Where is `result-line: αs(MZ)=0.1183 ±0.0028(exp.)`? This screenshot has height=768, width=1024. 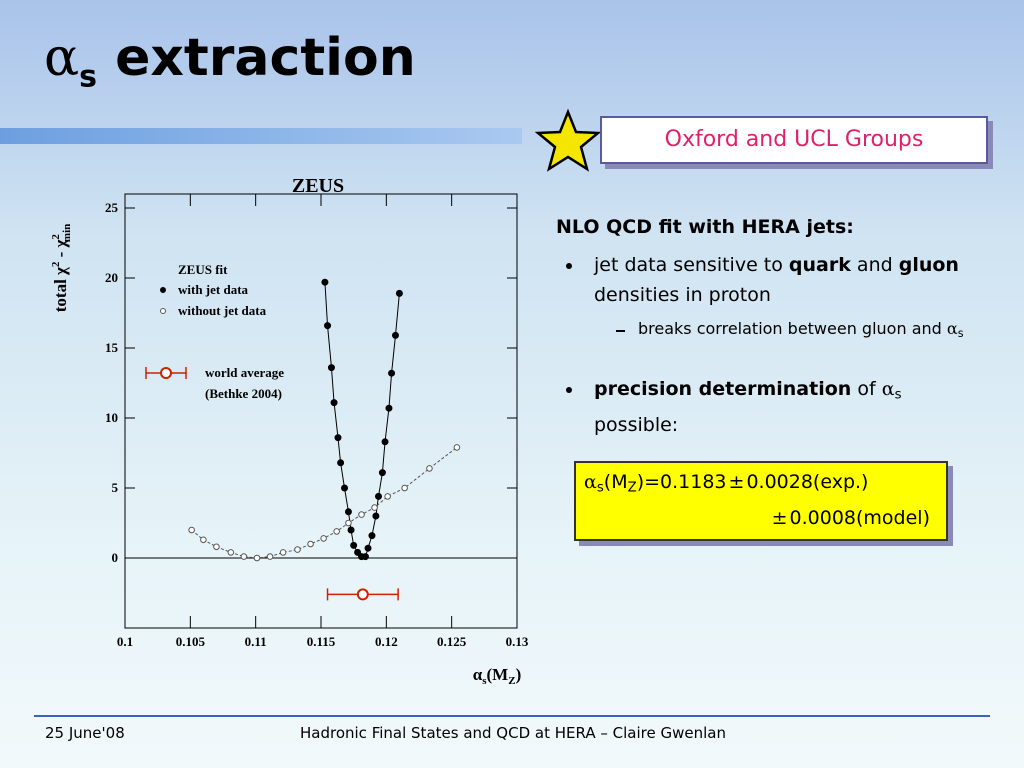 result-line: αs(MZ)=0.1183 ±0.0028(exp.) is located at coordinates (726, 483).